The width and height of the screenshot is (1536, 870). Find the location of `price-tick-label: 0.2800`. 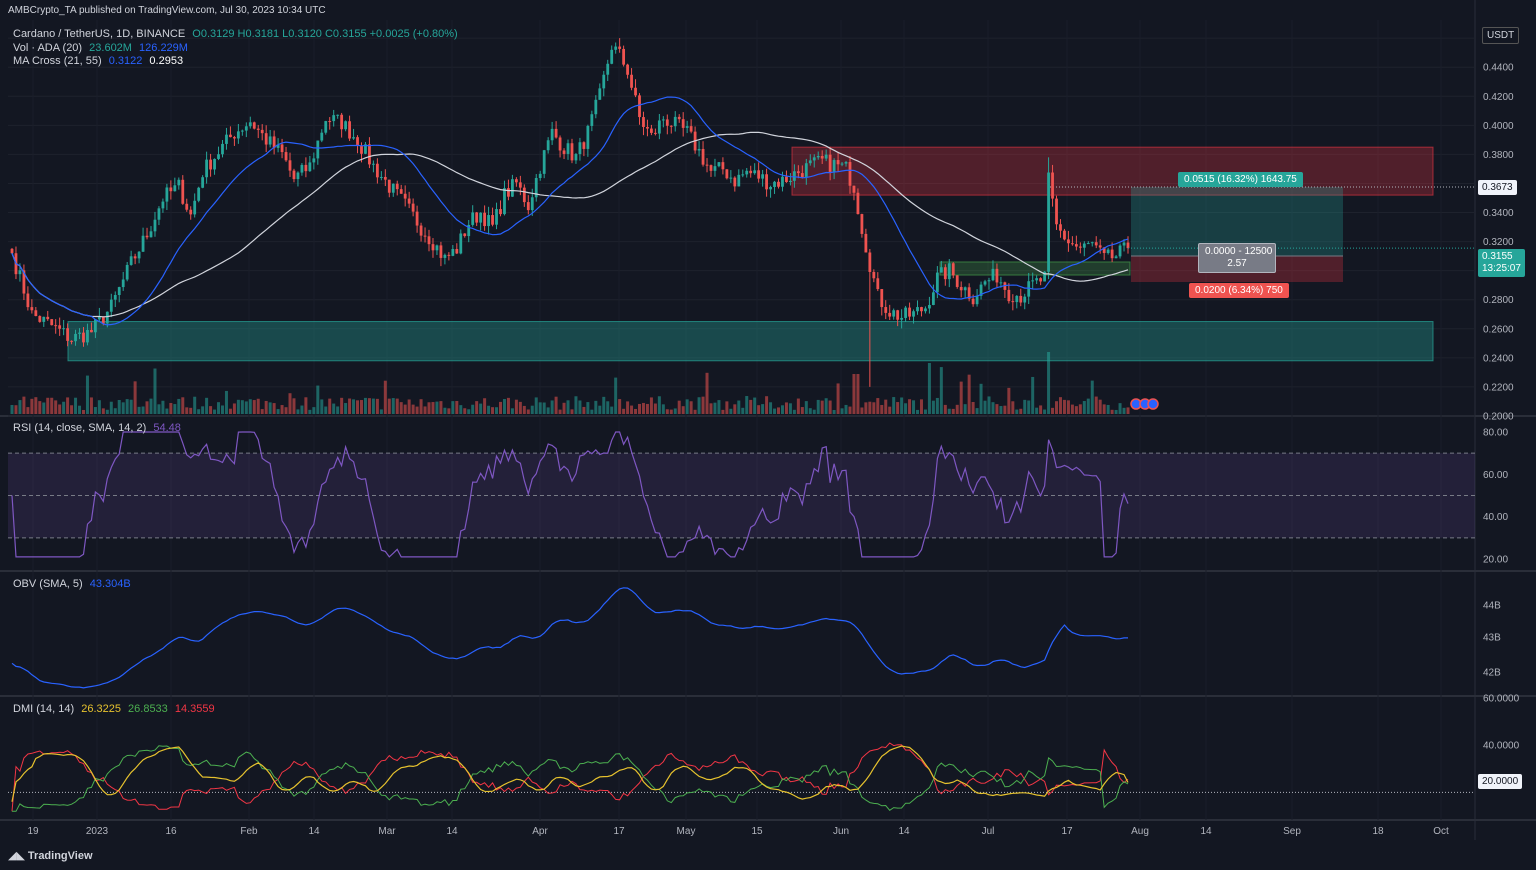

price-tick-label: 0.2800 is located at coordinates (1498, 300).